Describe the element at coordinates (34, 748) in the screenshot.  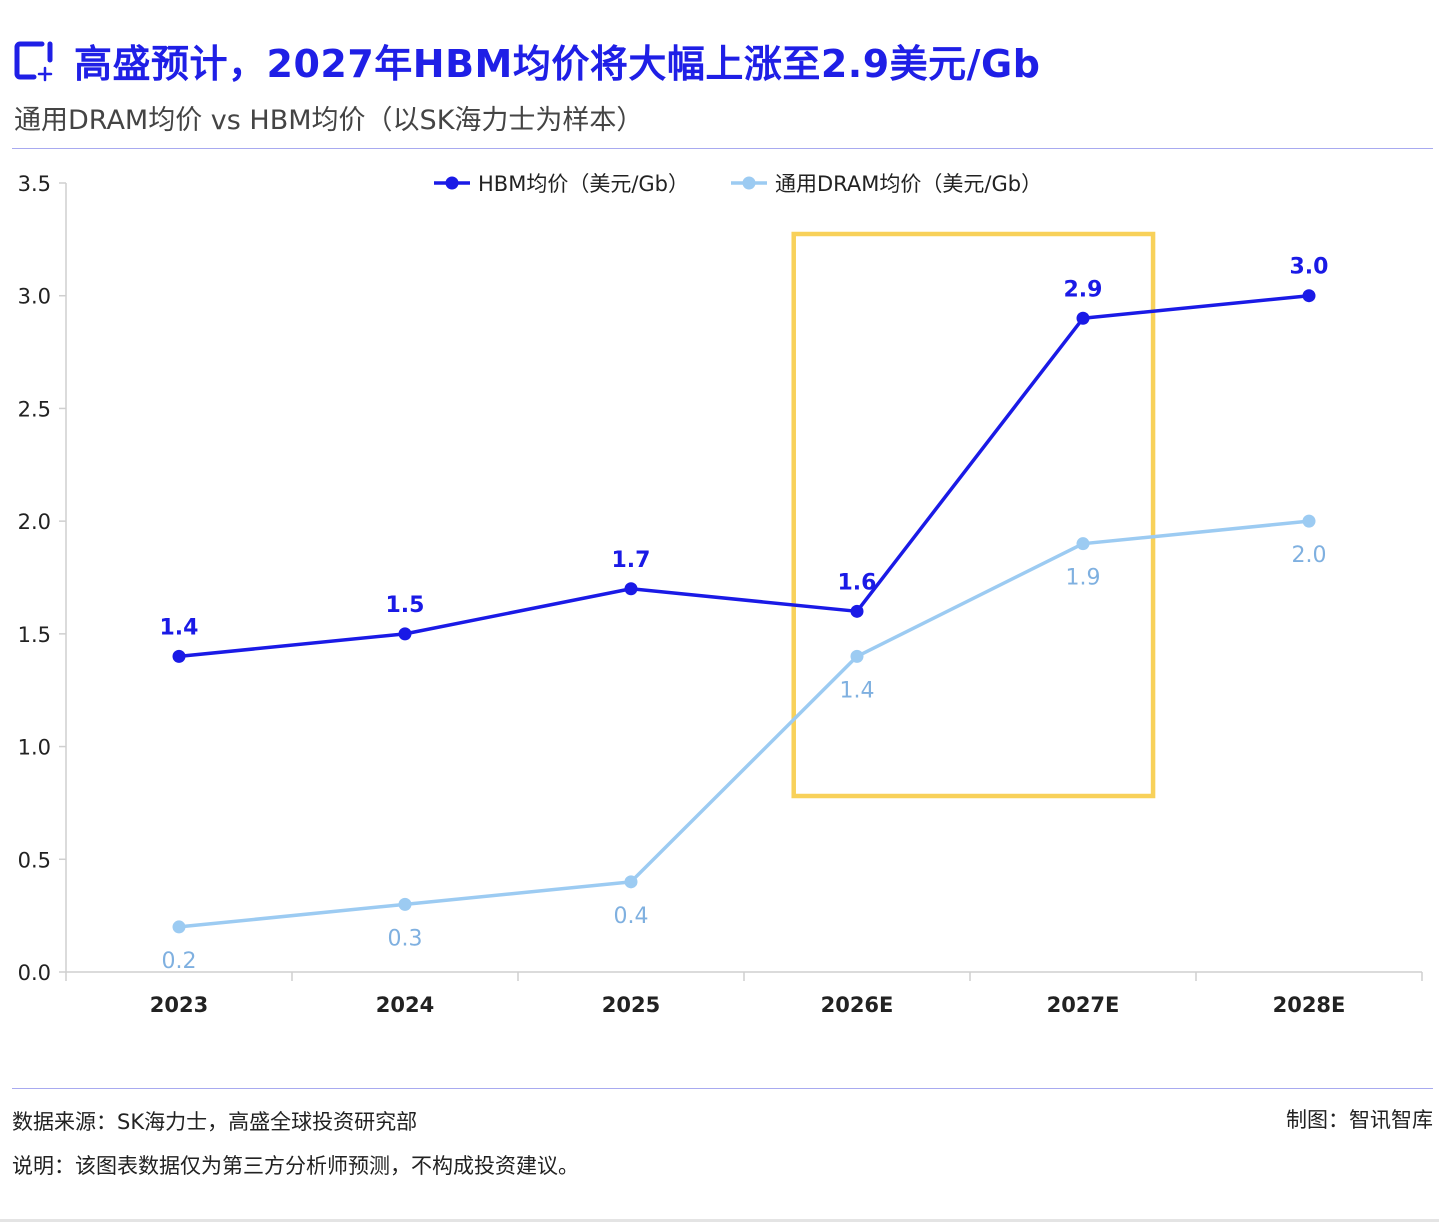
I see `y-tick-label: 1.0` at that location.